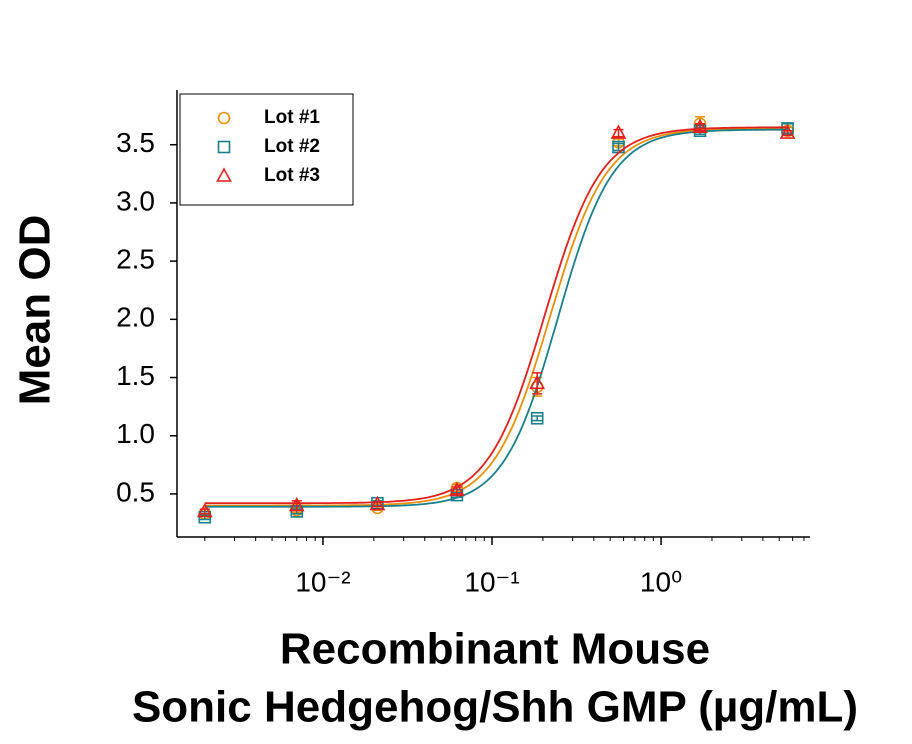 This screenshot has width=912, height=744. I want to click on x-tick-label: 10⁻², so click(322, 581).